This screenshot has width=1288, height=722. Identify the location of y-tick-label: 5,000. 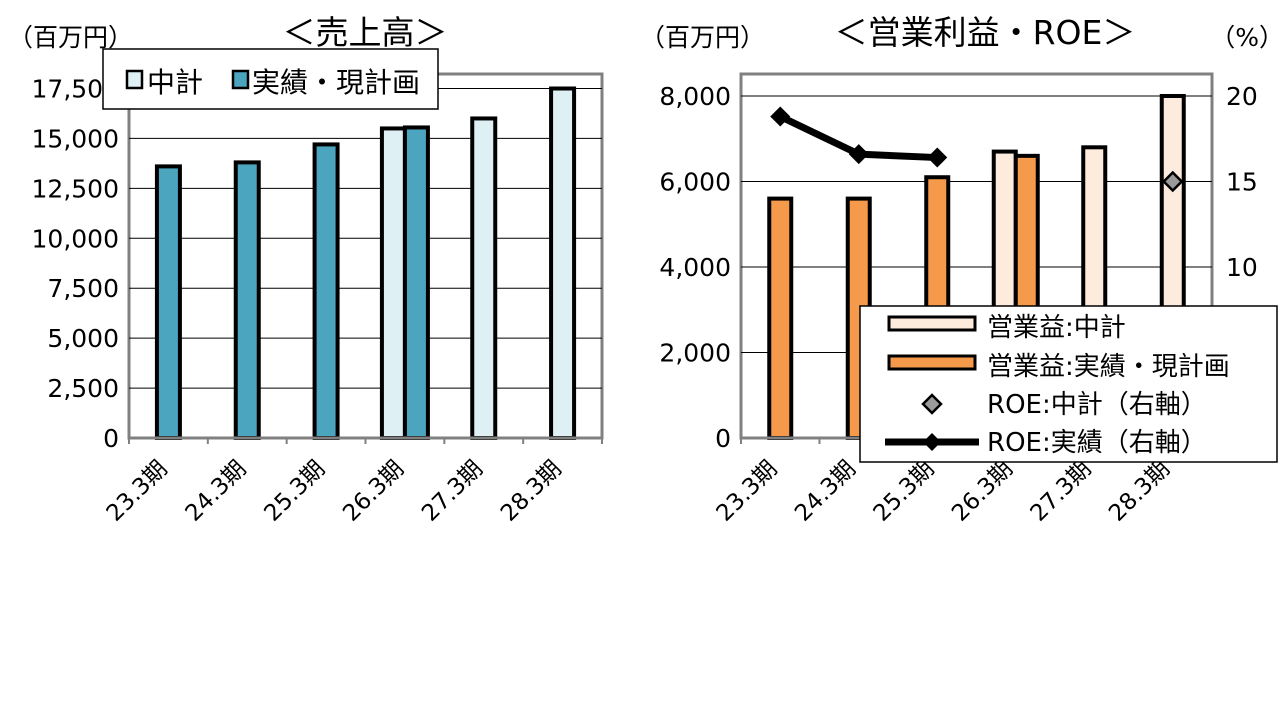
(83, 338).